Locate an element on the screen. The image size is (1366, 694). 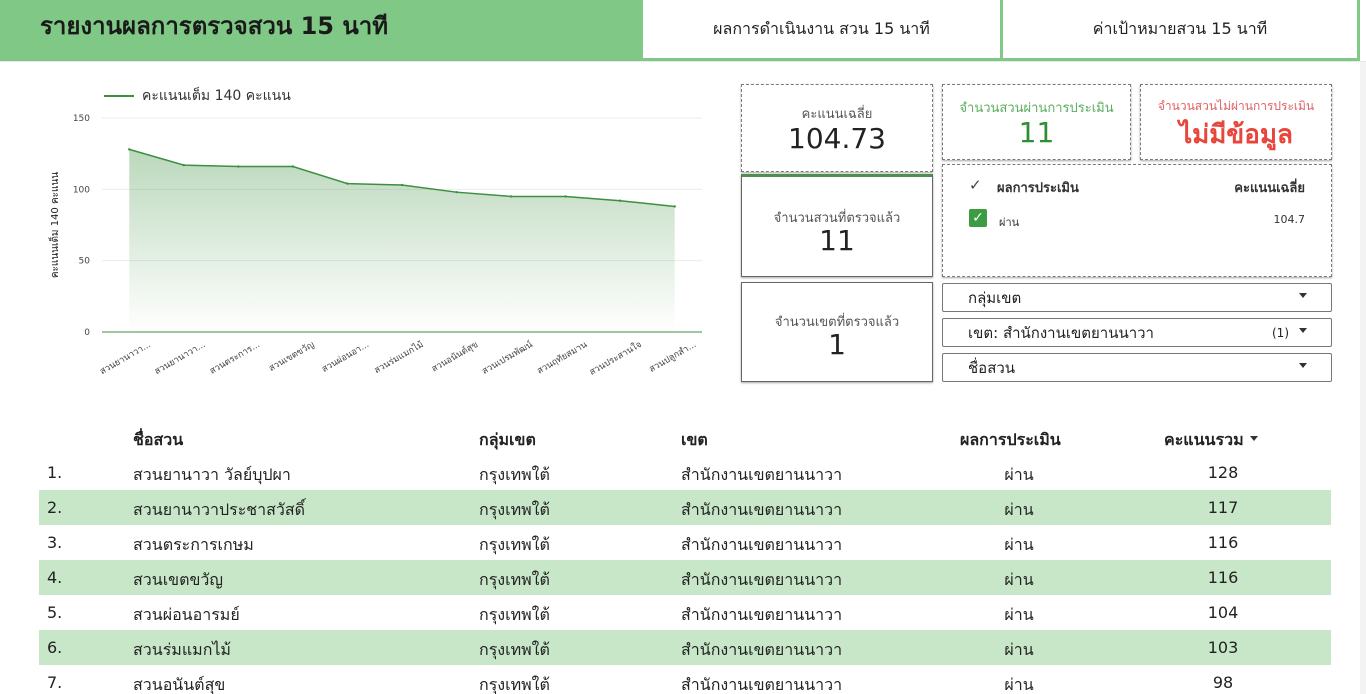
pass-count-value: 11 is located at coordinates (1036, 132).